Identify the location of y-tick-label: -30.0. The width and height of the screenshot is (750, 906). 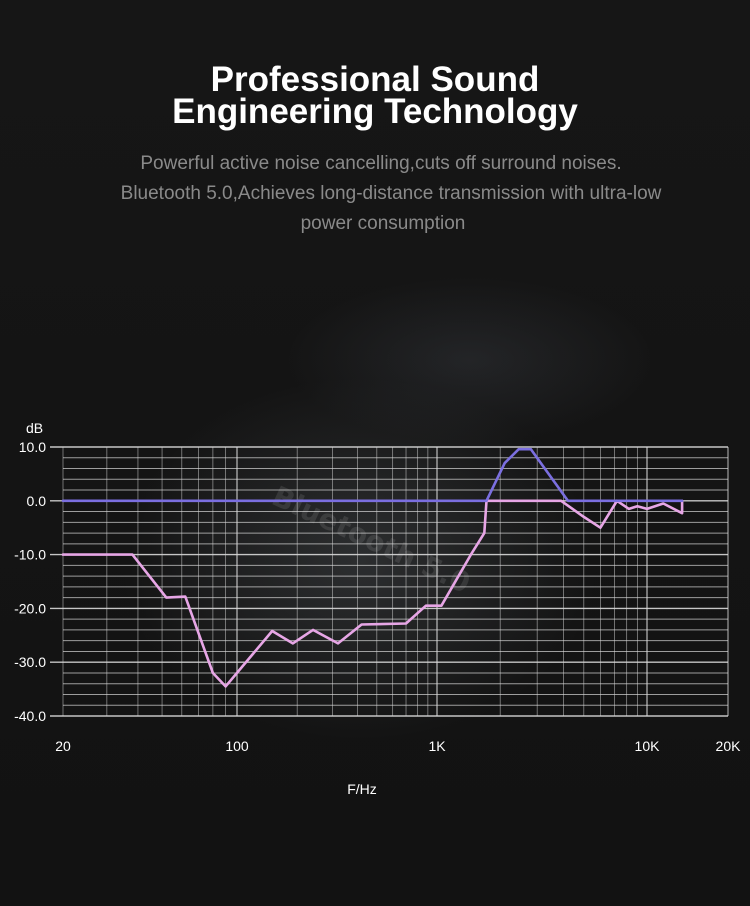
(30, 662).